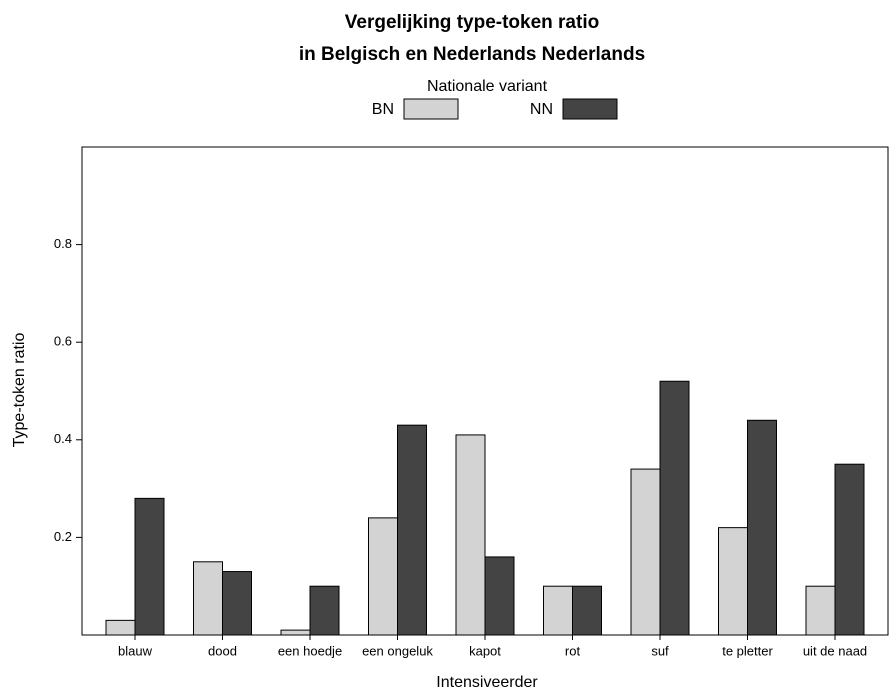 The width and height of the screenshot is (890, 691). I want to click on y-tick-label: 0.8, so click(63, 243).